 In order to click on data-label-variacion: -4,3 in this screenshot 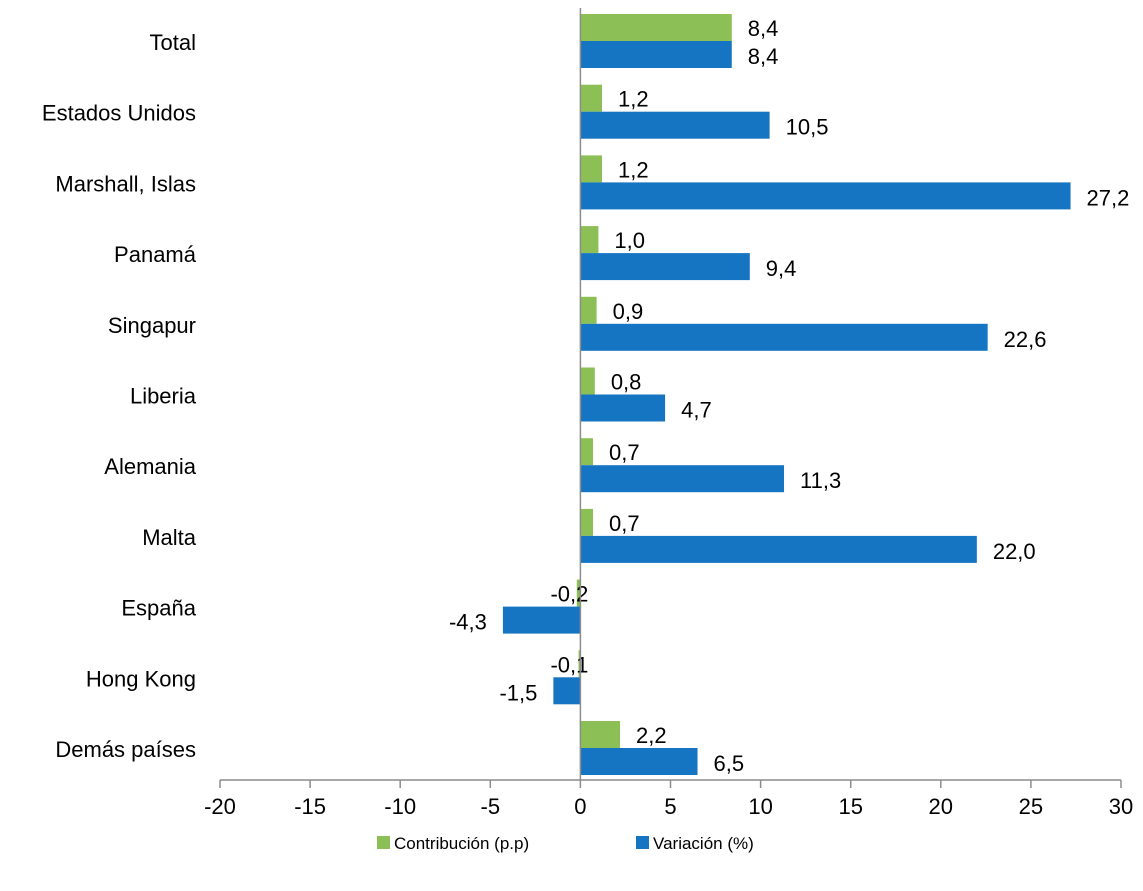, I will do `click(468, 622)`.